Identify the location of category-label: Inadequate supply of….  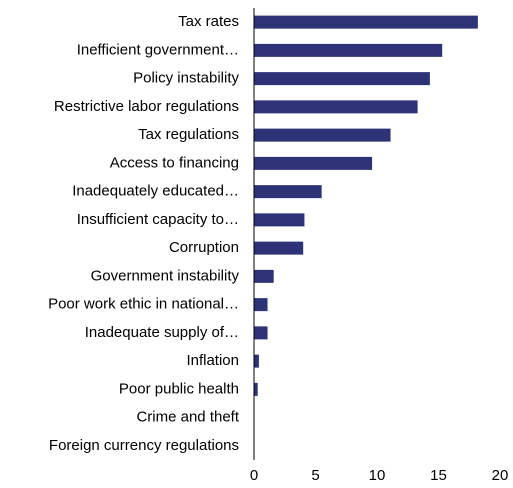
(162, 332).